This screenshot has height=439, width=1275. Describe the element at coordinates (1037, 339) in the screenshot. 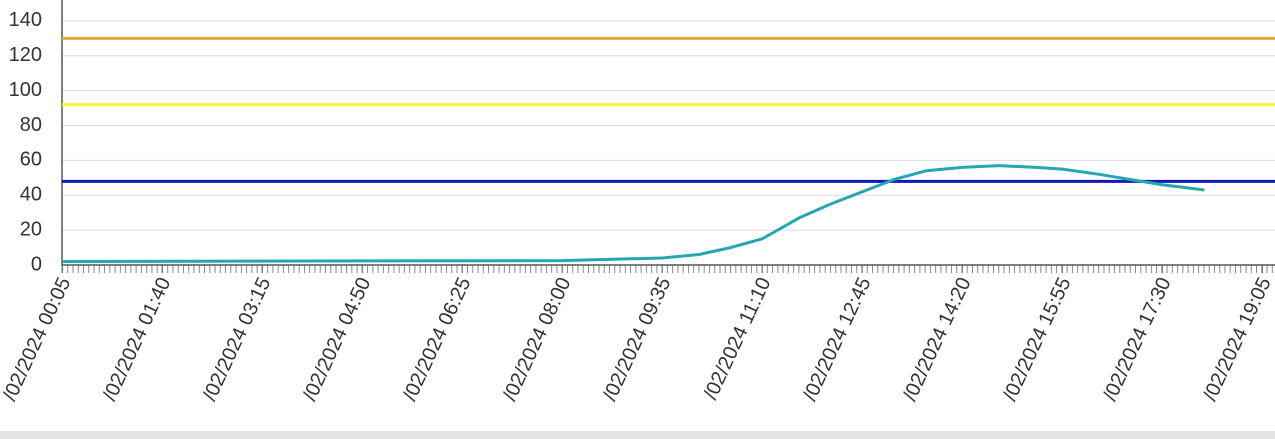

I see `x-tick-label: /02/2024 15:55` at that location.